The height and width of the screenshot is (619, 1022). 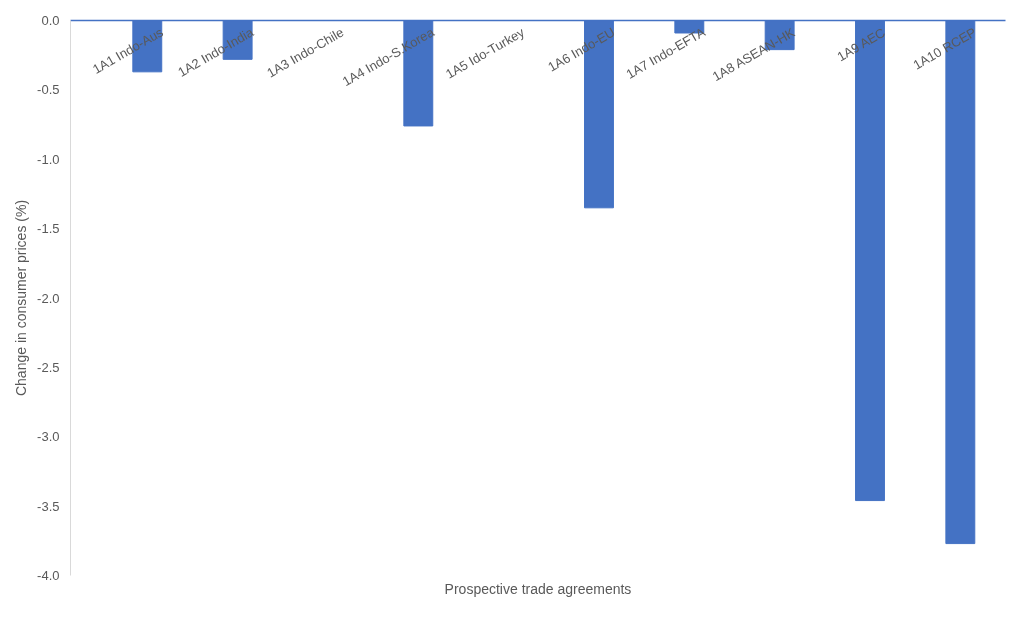 I want to click on y-tick-label: -2.5, so click(x=48, y=367).